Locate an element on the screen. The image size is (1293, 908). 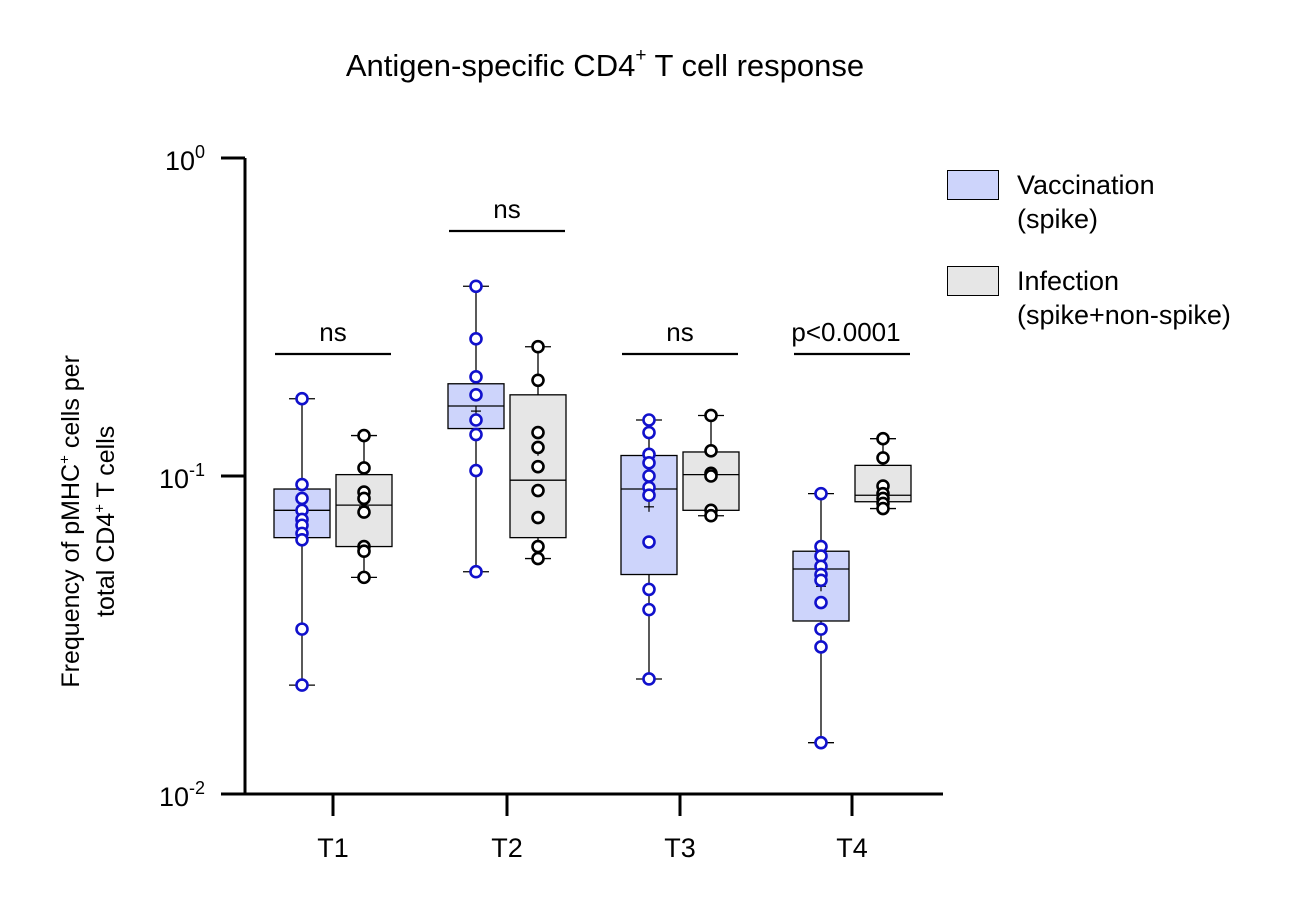
legend-label-vaccination-line2: (spike) is located at coordinates (1058, 219).